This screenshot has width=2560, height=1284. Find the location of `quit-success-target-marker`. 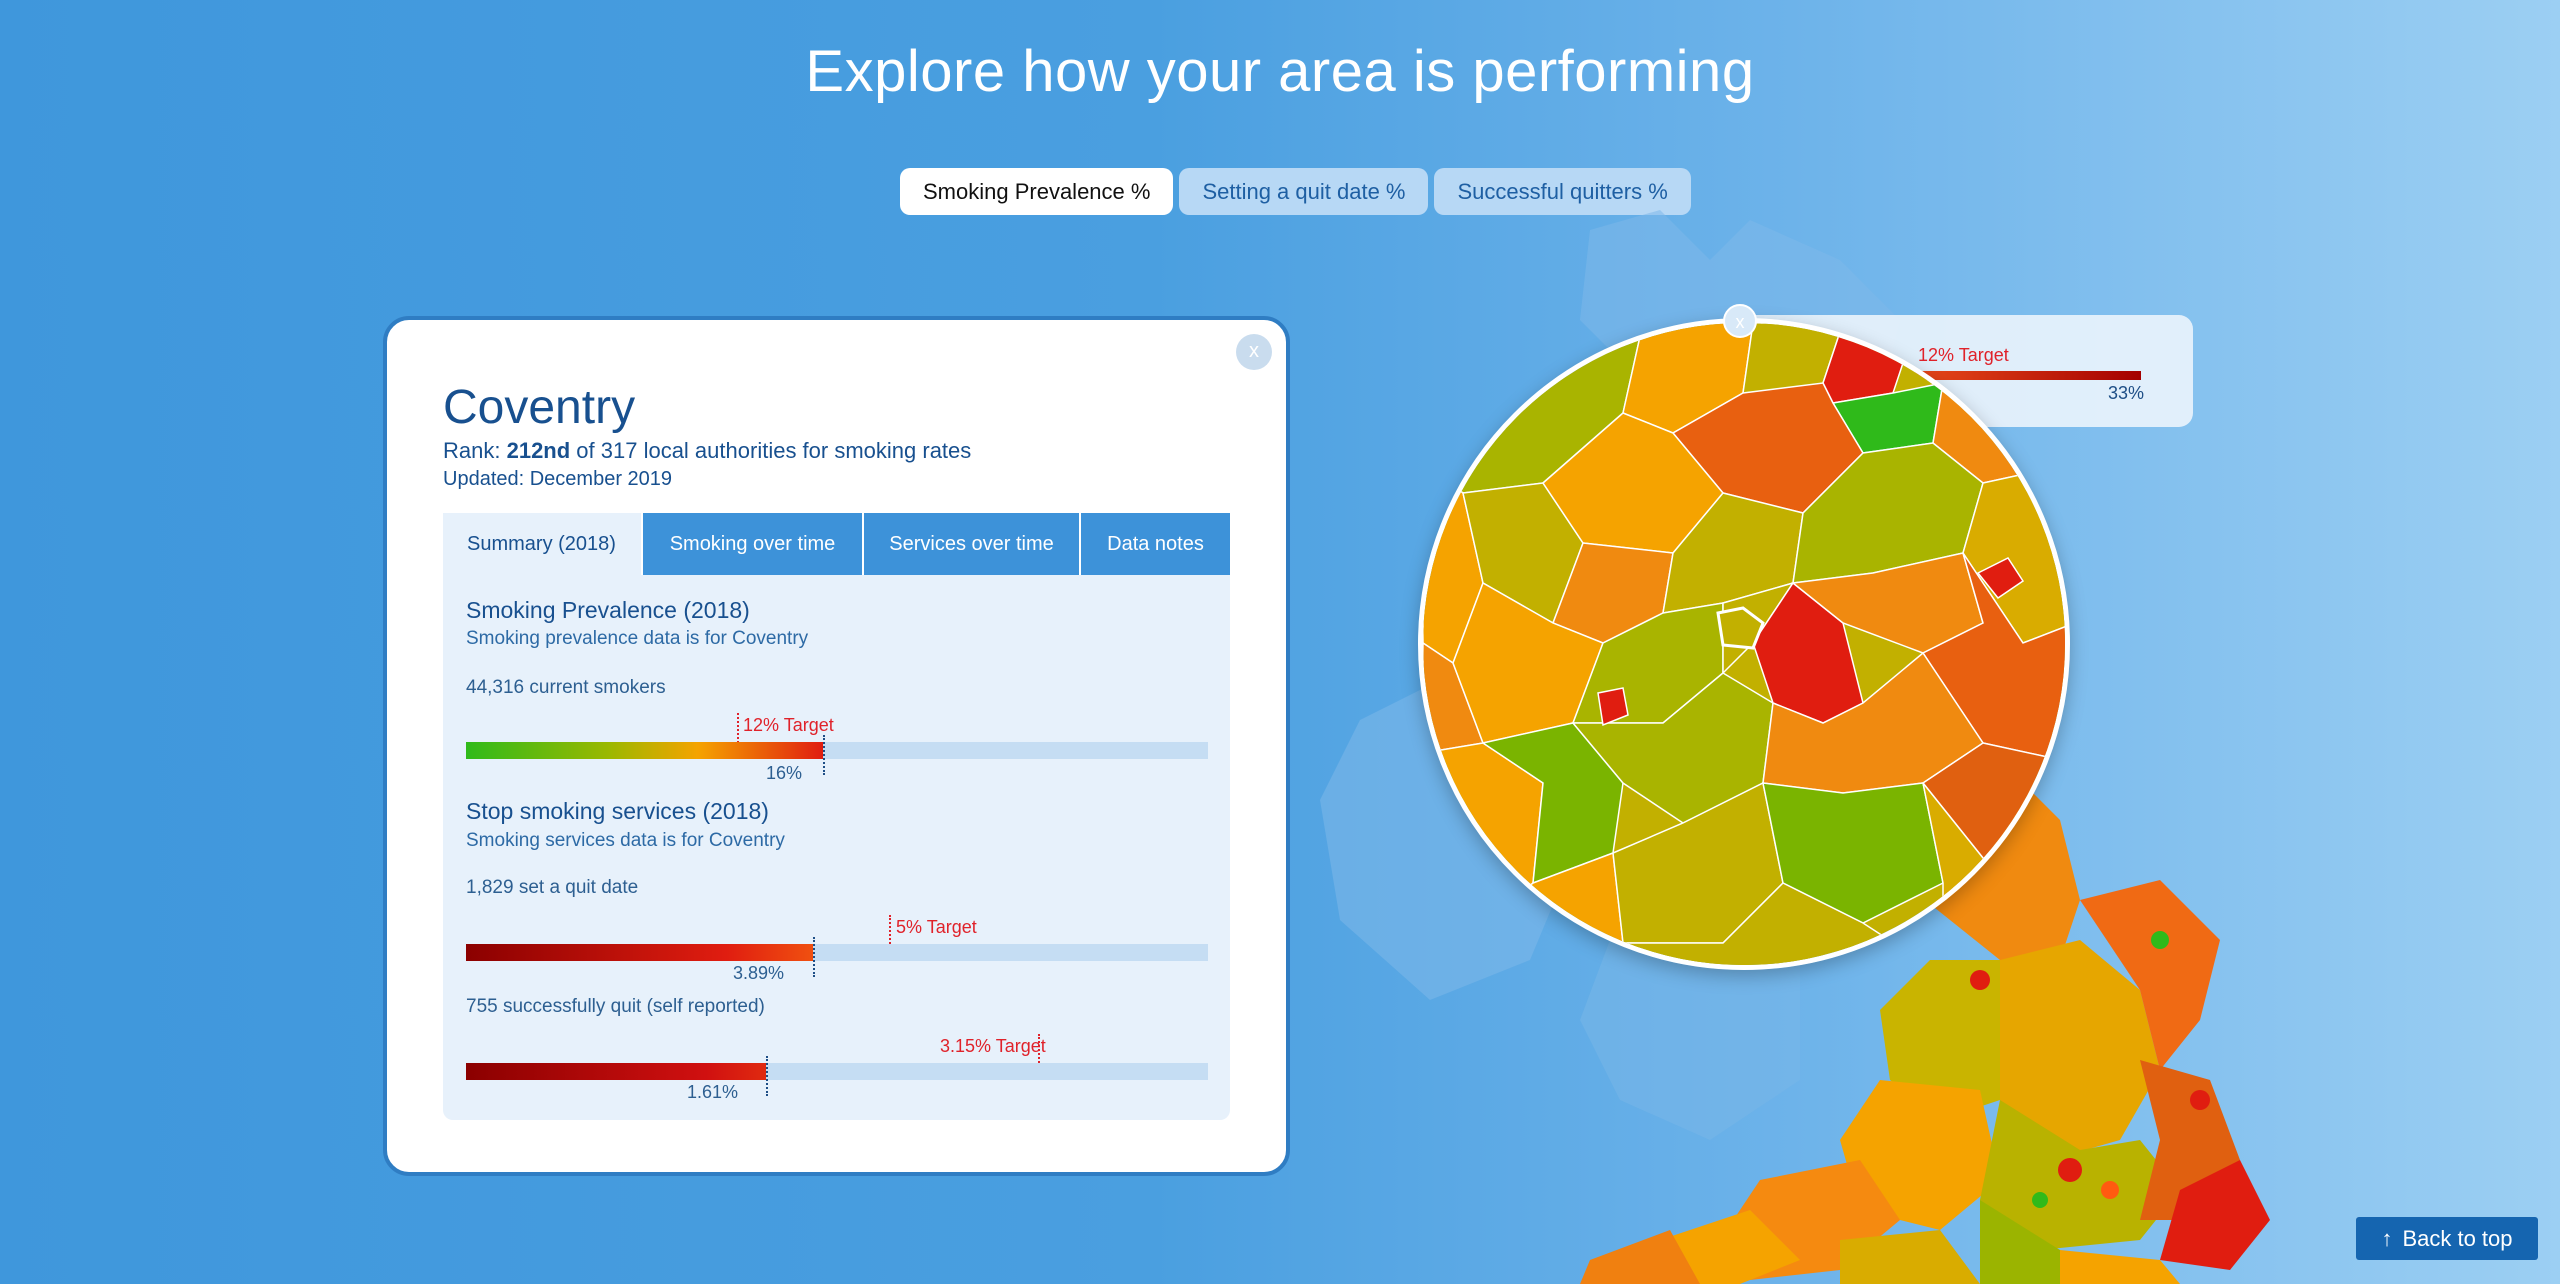

quit-success-target-marker is located at coordinates (1039, 1054).